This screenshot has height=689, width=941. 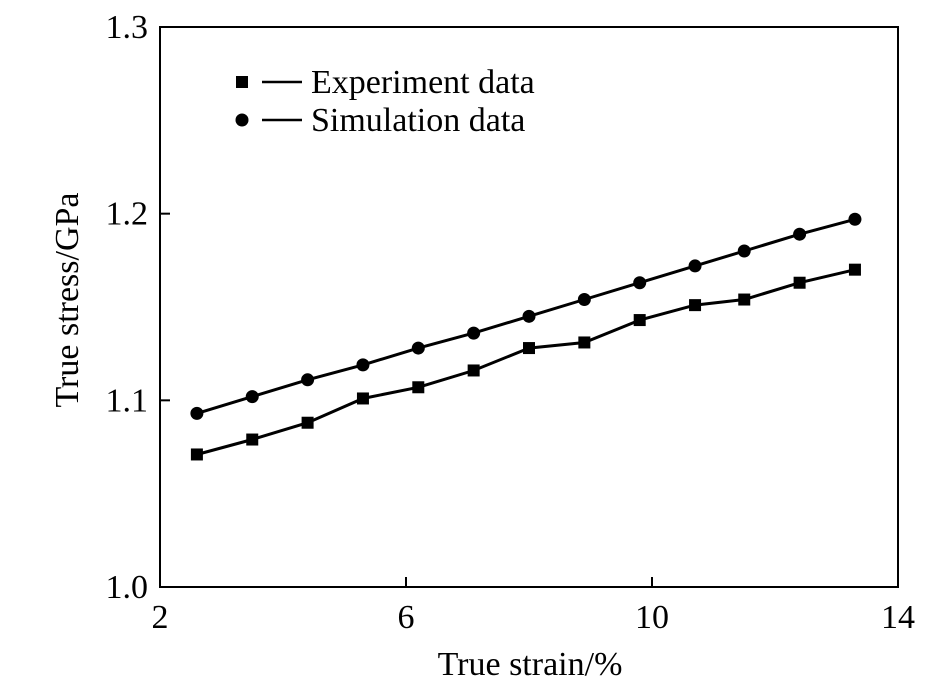 What do you see at coordinates (898, 617) in the screenshot?
I see `x-tick-label: 14` at bounding box center [898, 617].